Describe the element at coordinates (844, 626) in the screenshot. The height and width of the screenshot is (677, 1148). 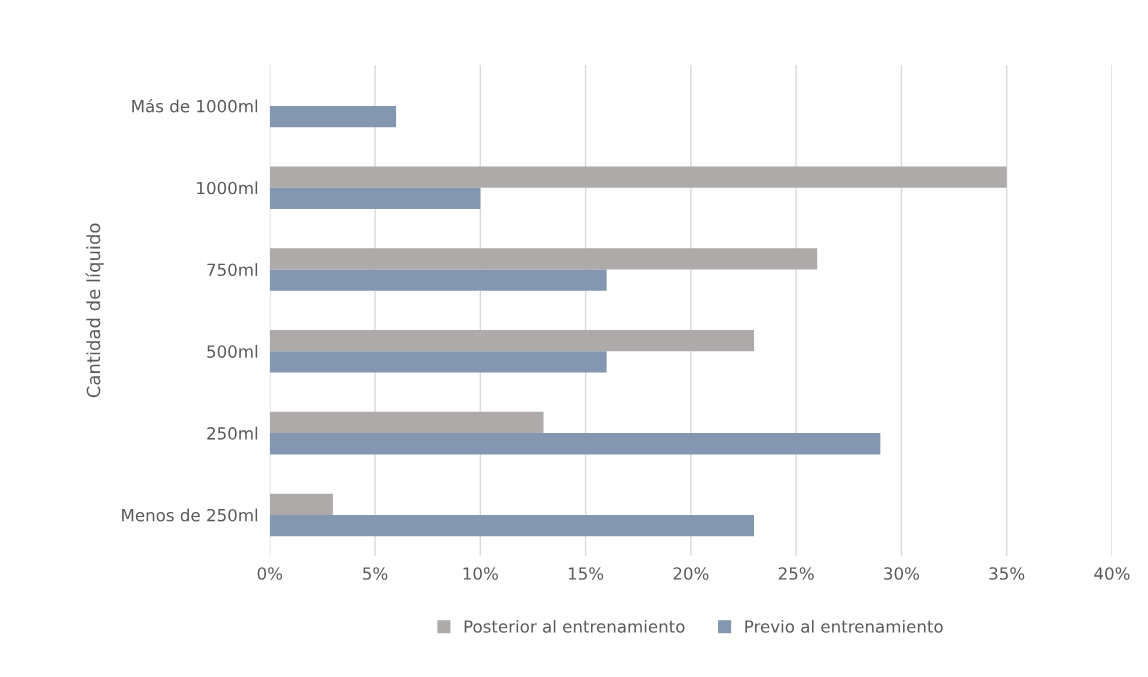
I see `legend-label: Previo al entrenamiento` at that location.